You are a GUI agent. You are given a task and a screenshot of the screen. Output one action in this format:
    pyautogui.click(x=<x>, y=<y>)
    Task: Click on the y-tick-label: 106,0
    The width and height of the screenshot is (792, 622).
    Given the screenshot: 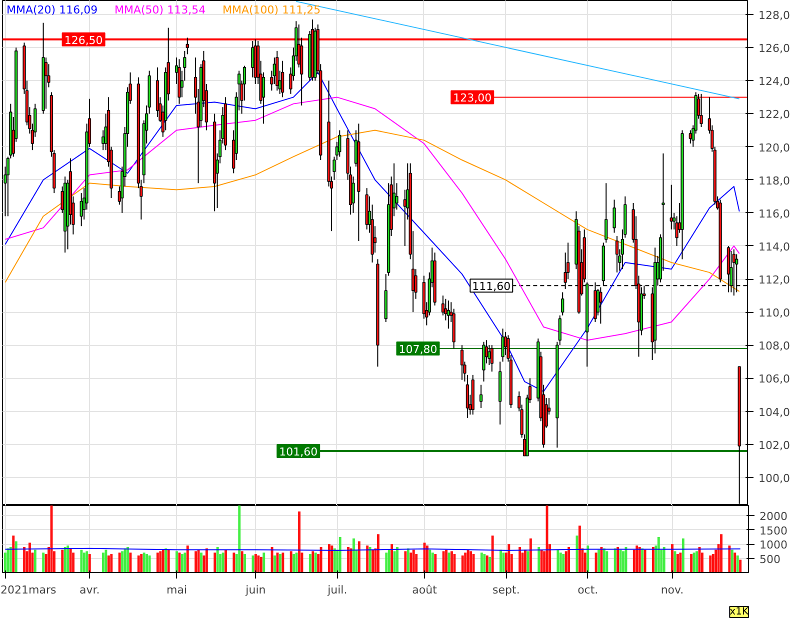 What is the action you would take?
    pyautogui.click(x=774, y=379)
    